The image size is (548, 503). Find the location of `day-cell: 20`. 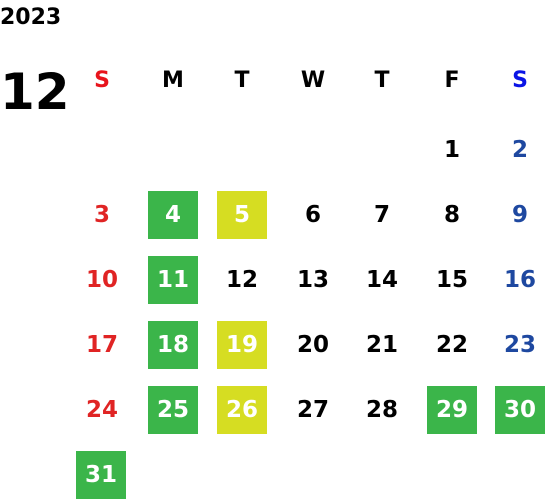

day-cell: 20 is located at coordinates (312, 345).